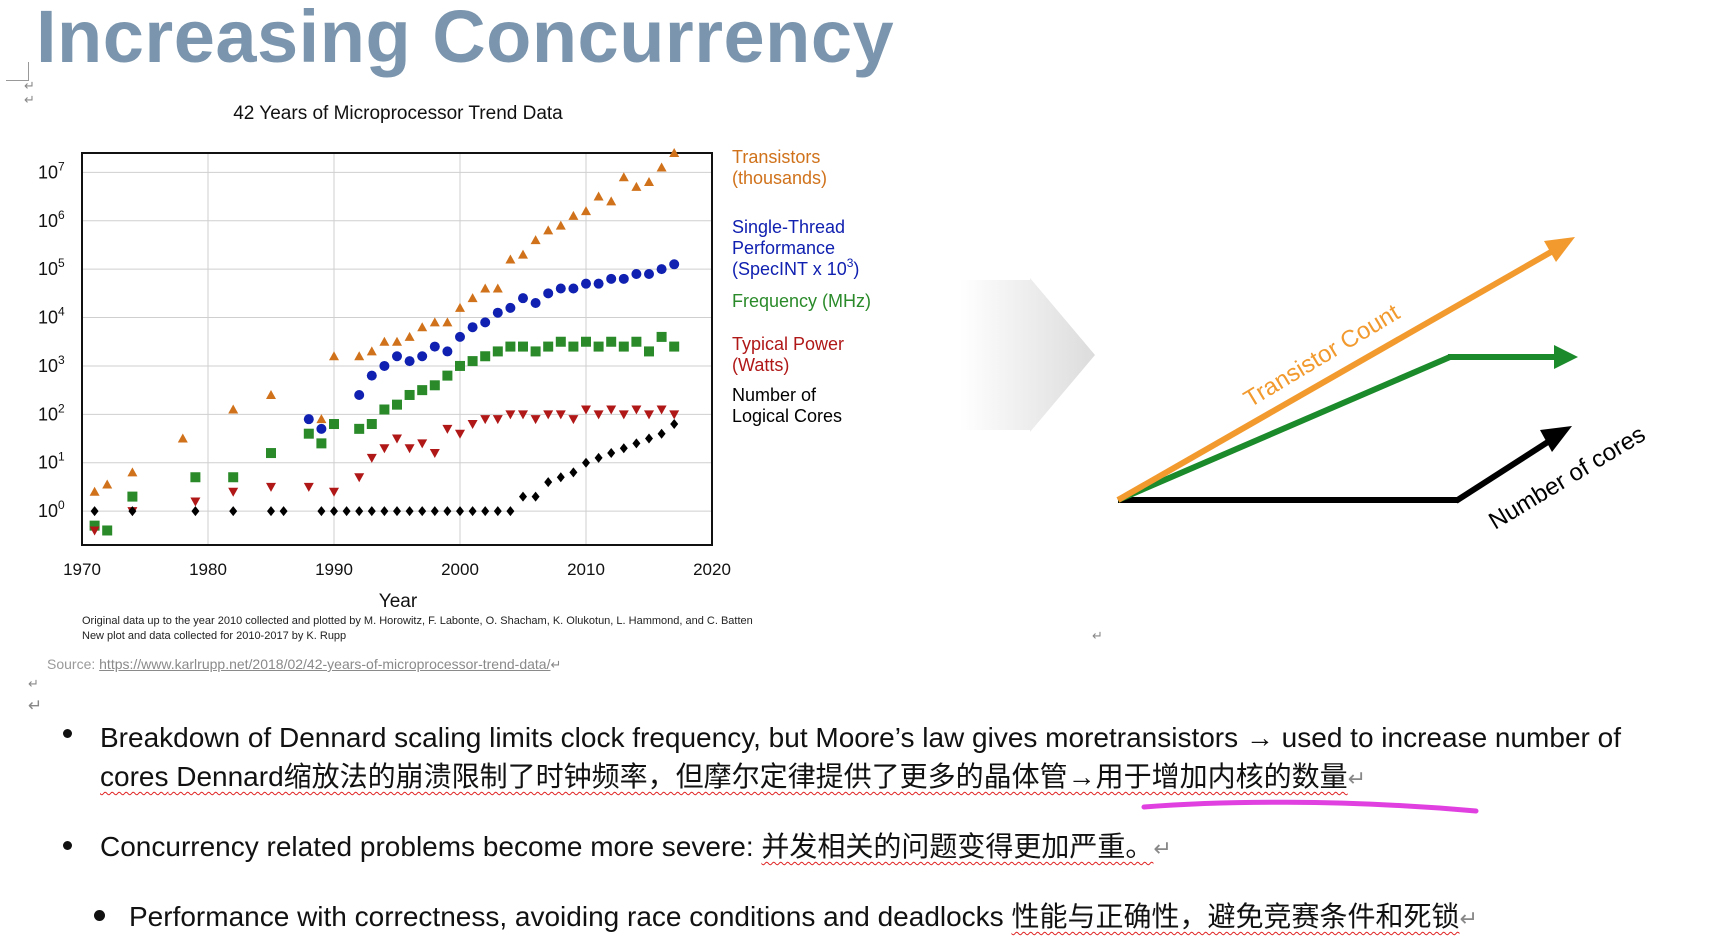 The height and width of the screenshot is (939, 1724). What do you see at coordinates (465, 39) in the screenshot?
I see `page-title: Increasing Concurrency` at bounding box center [465, 39].